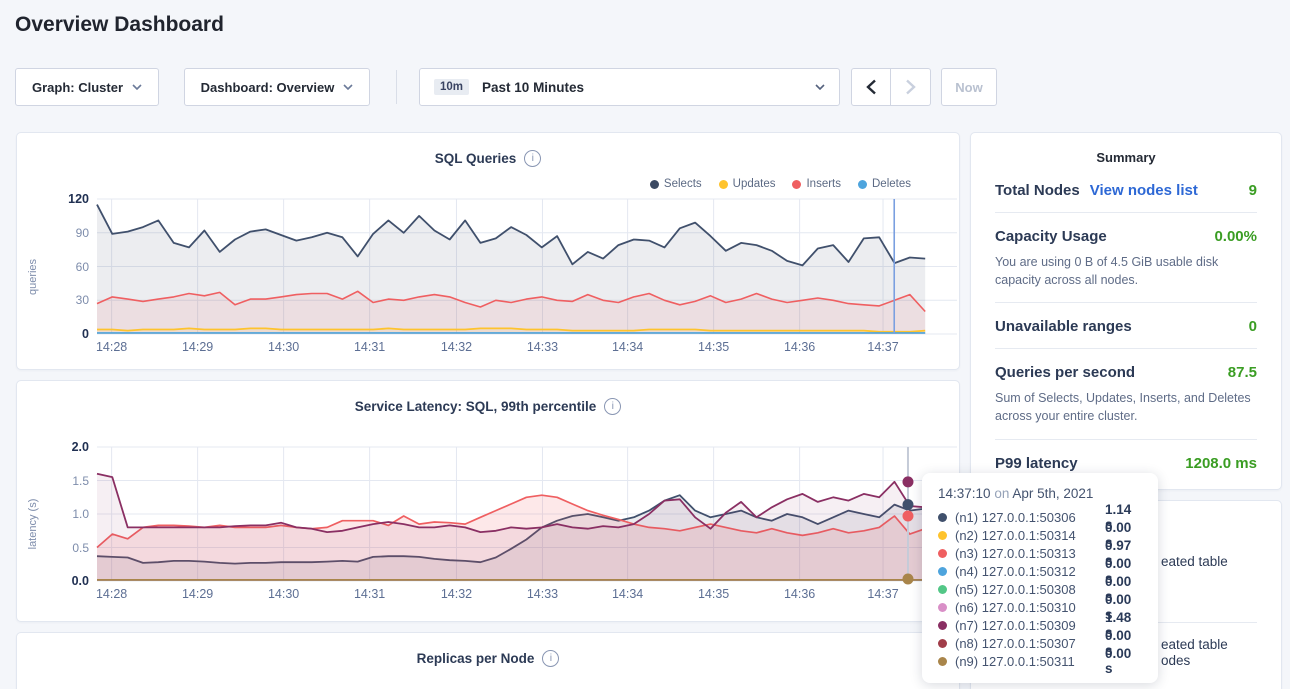  I want to click on tooltip-node-row: (n1) 127.0.0.1:50306 1.14 s, so click(1040, 517).